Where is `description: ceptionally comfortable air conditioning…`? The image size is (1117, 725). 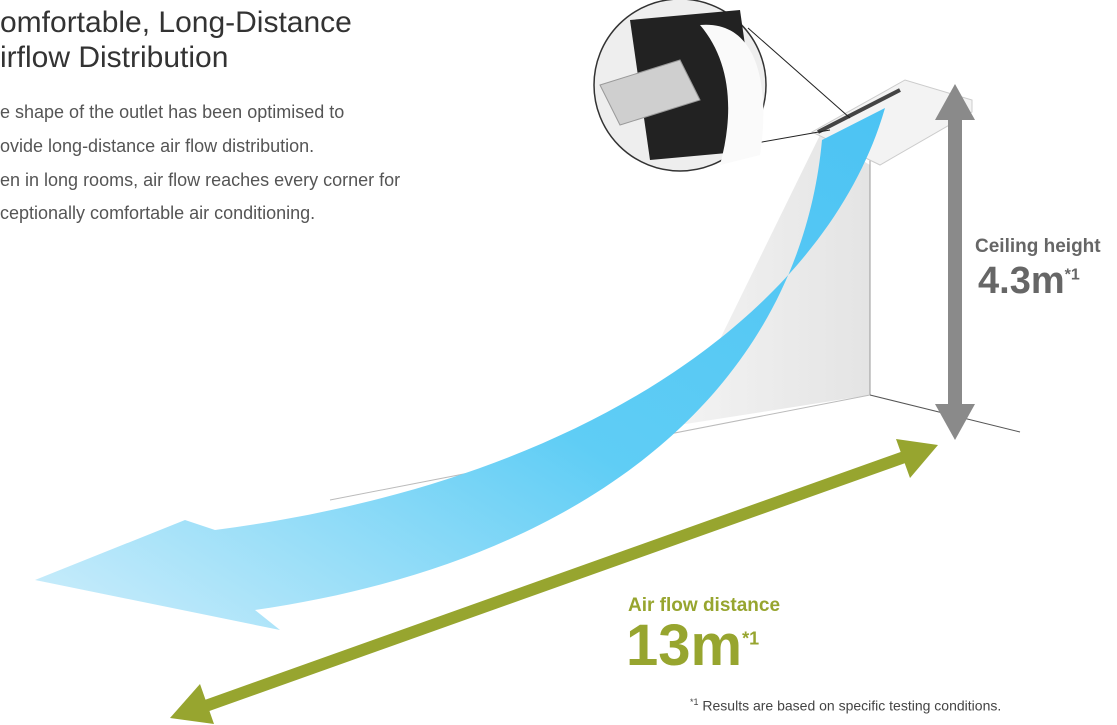
description: ceptionally comfortable air conditioning… is located at coordinates (158, 213).